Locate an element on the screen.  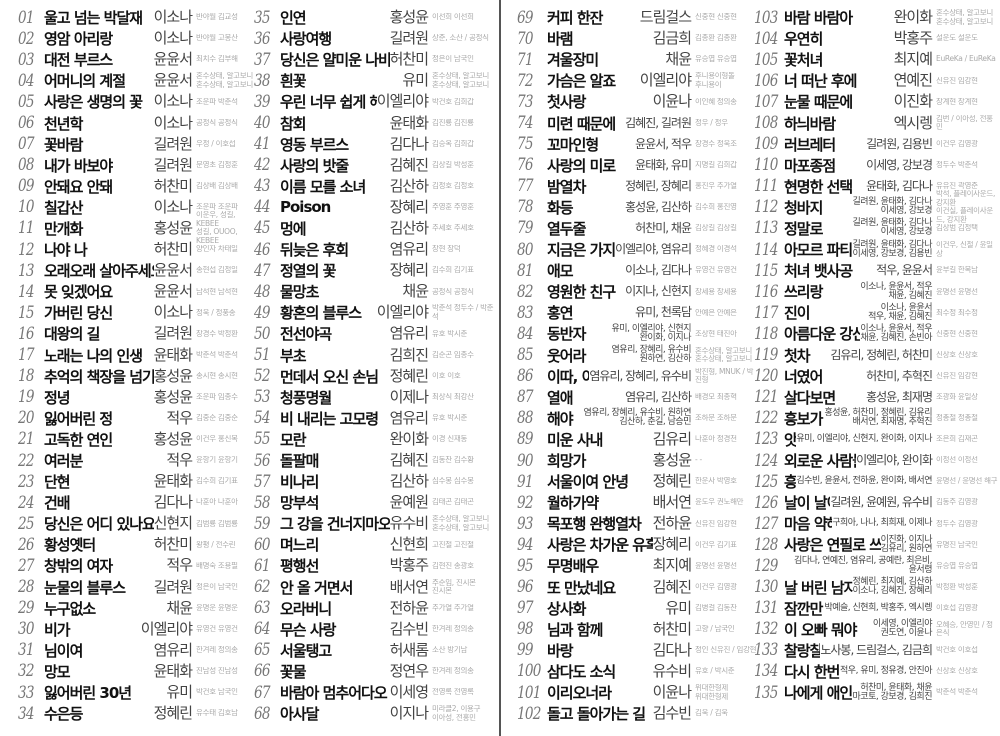
song-credits: 이운우, 성길, KEBEE 성길, OUOO, KEBEE is located at coordinates (217, 228).